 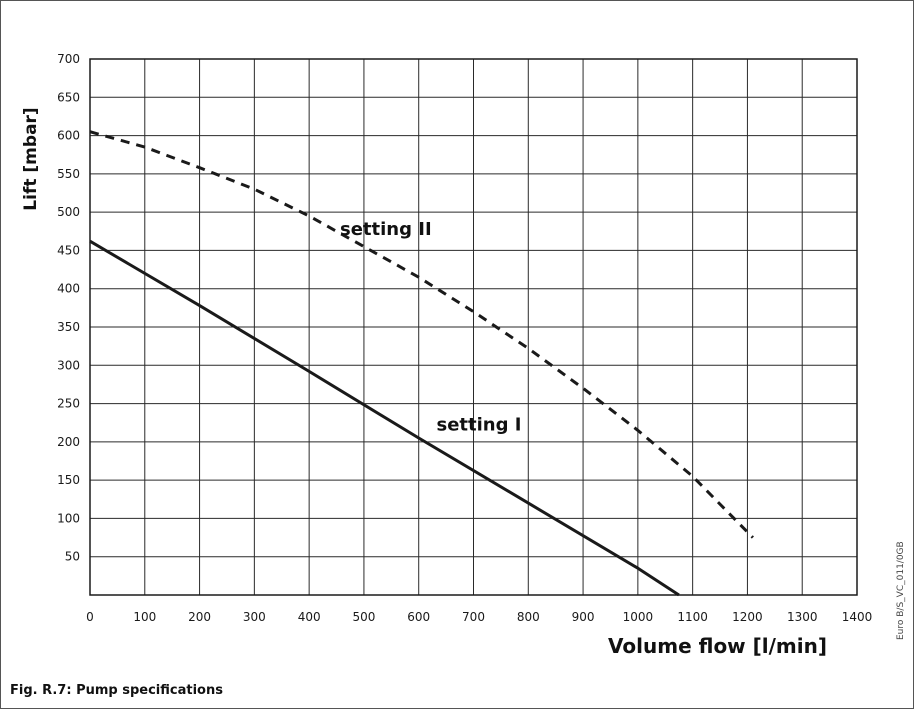 I want to click on y-tick-label: 600, so click(x=68, y=136).